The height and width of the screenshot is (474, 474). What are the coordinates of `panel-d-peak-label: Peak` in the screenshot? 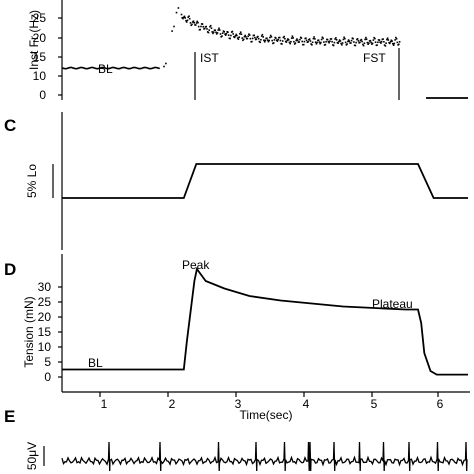 It's located at (196, 265).